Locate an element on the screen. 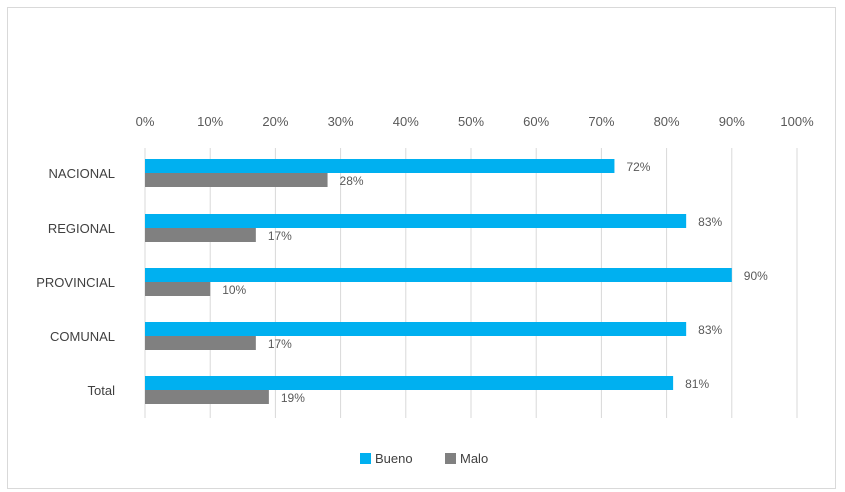  x-tick-label: 100% is located at coordinates (797, 121).